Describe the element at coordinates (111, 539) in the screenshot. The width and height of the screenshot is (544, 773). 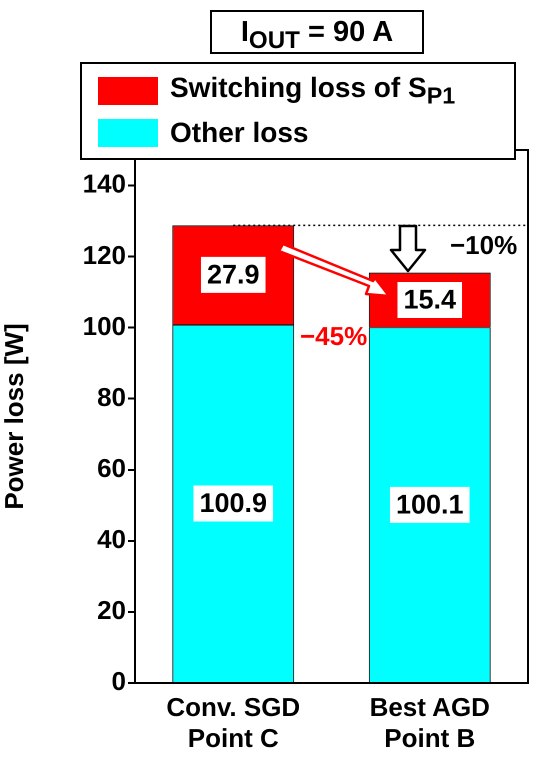
I see `y-tick-label: 40` at that location.